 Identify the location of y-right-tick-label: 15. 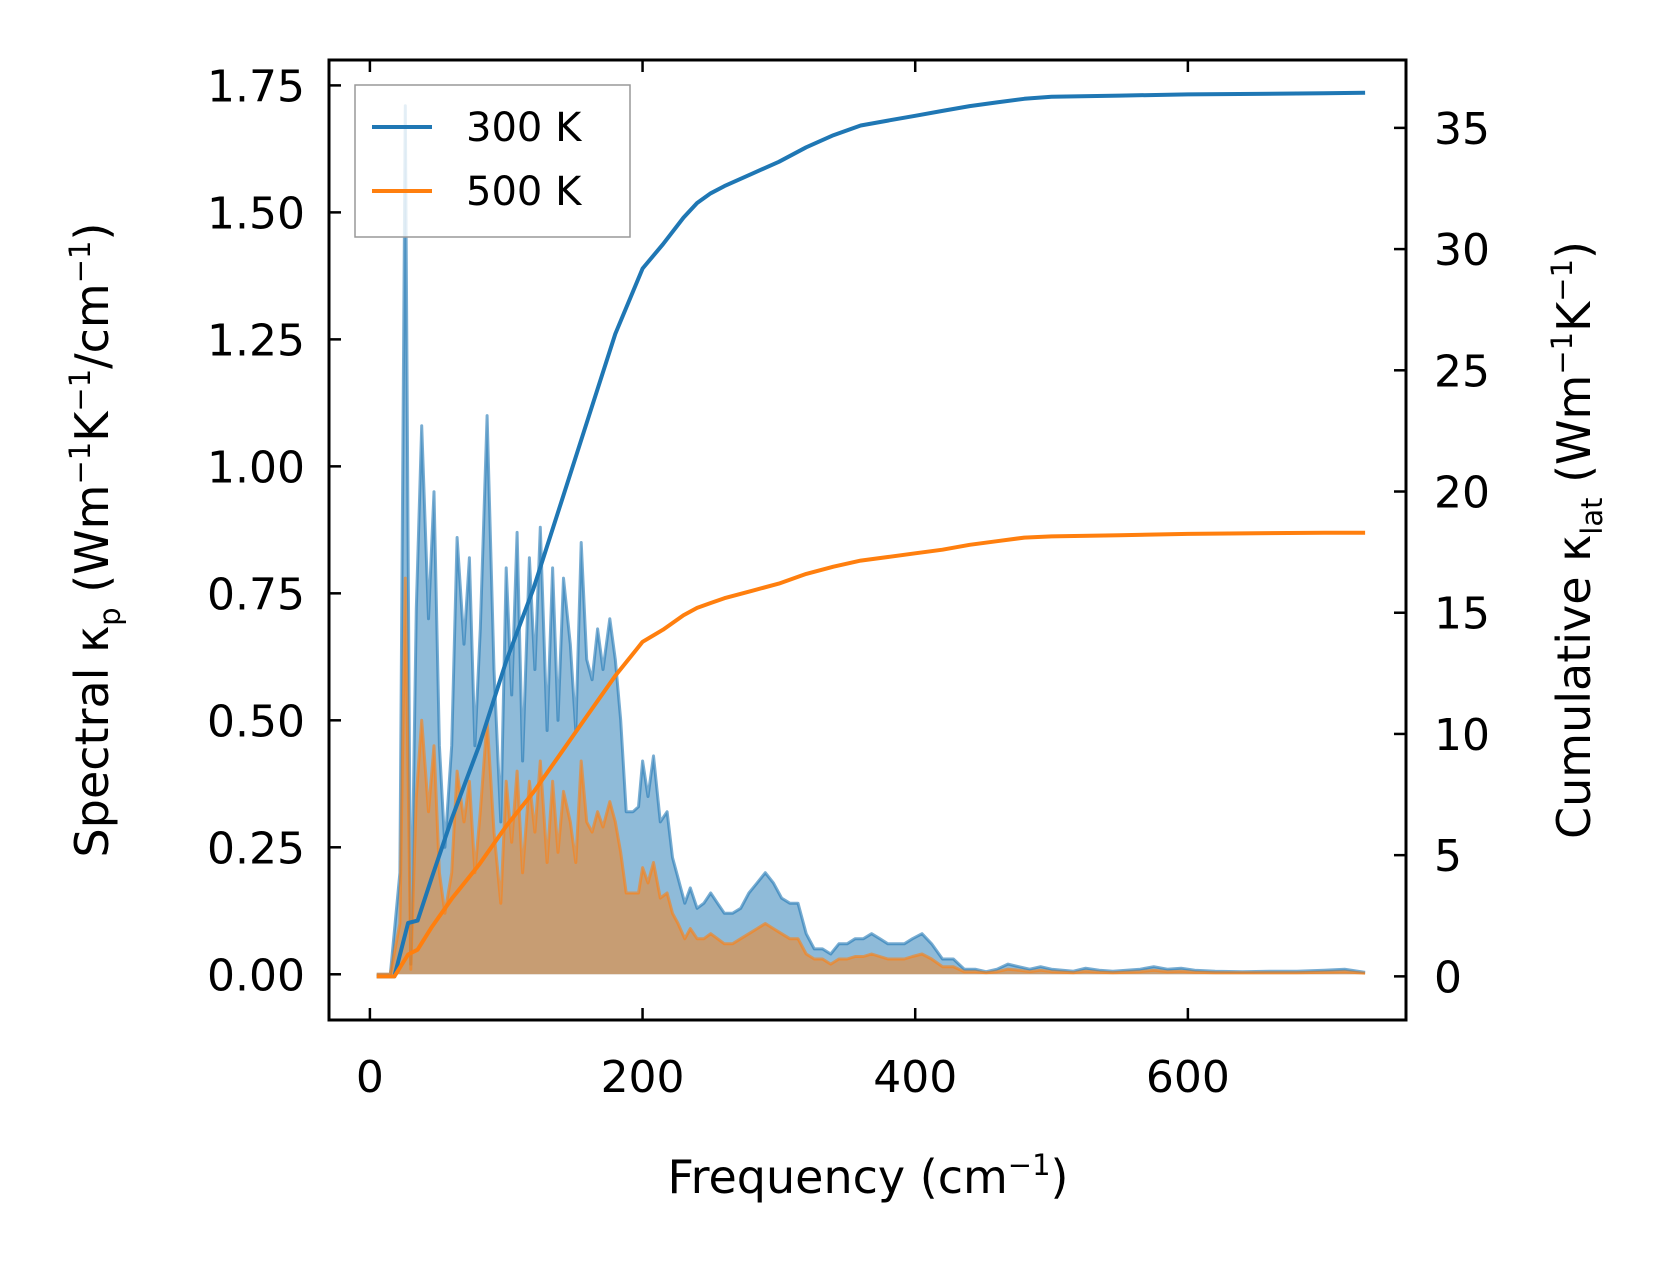
(1462, 614).